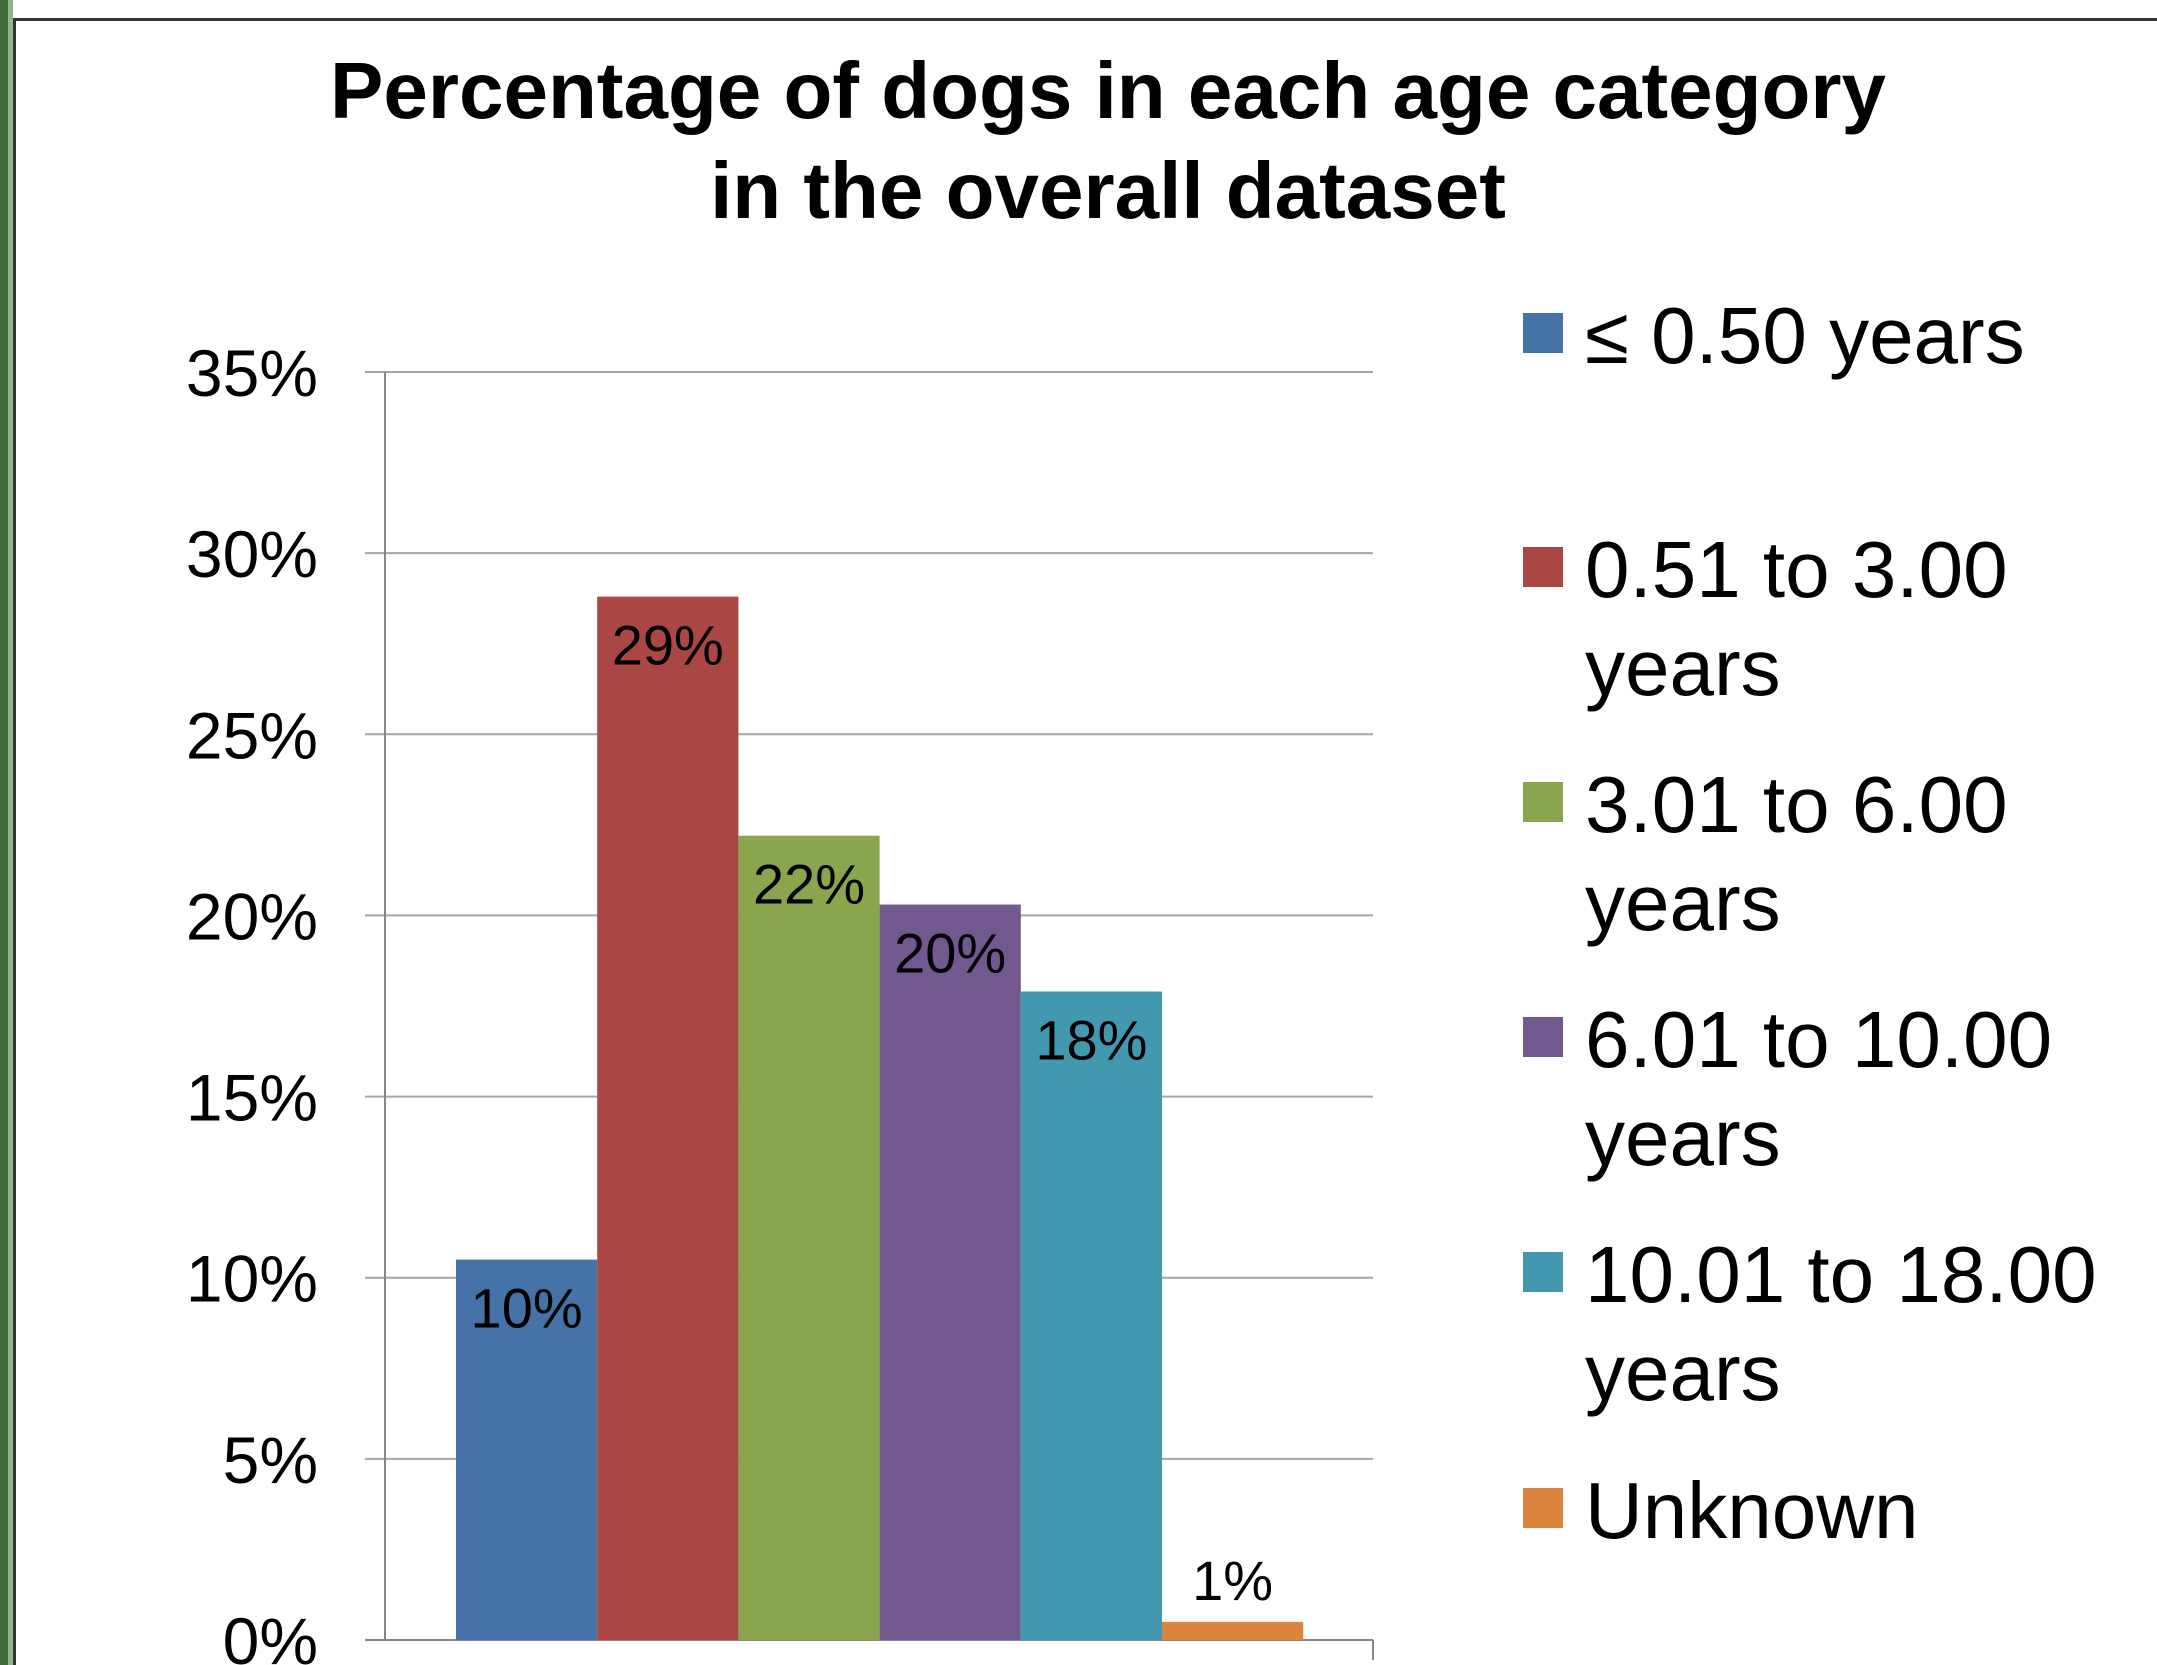 This screenshot has height=1665, width=2157. Describe the element at coordinates (1108, 190) in the screenshot. I see `chart-title-line-2: in the overall dataset` at that location.